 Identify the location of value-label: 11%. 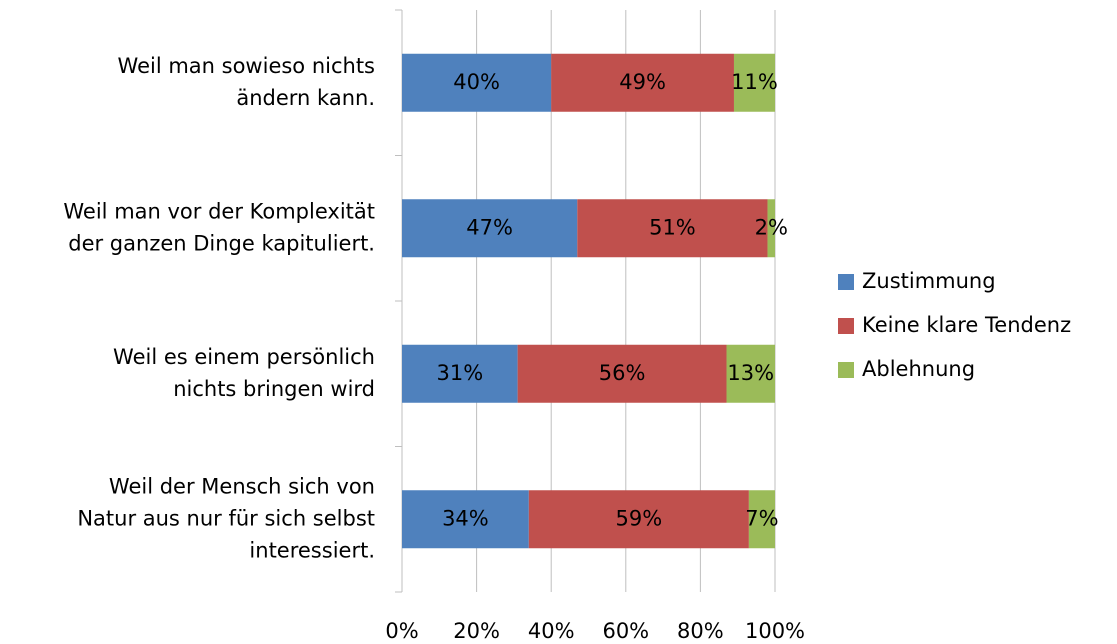
(754, 82).